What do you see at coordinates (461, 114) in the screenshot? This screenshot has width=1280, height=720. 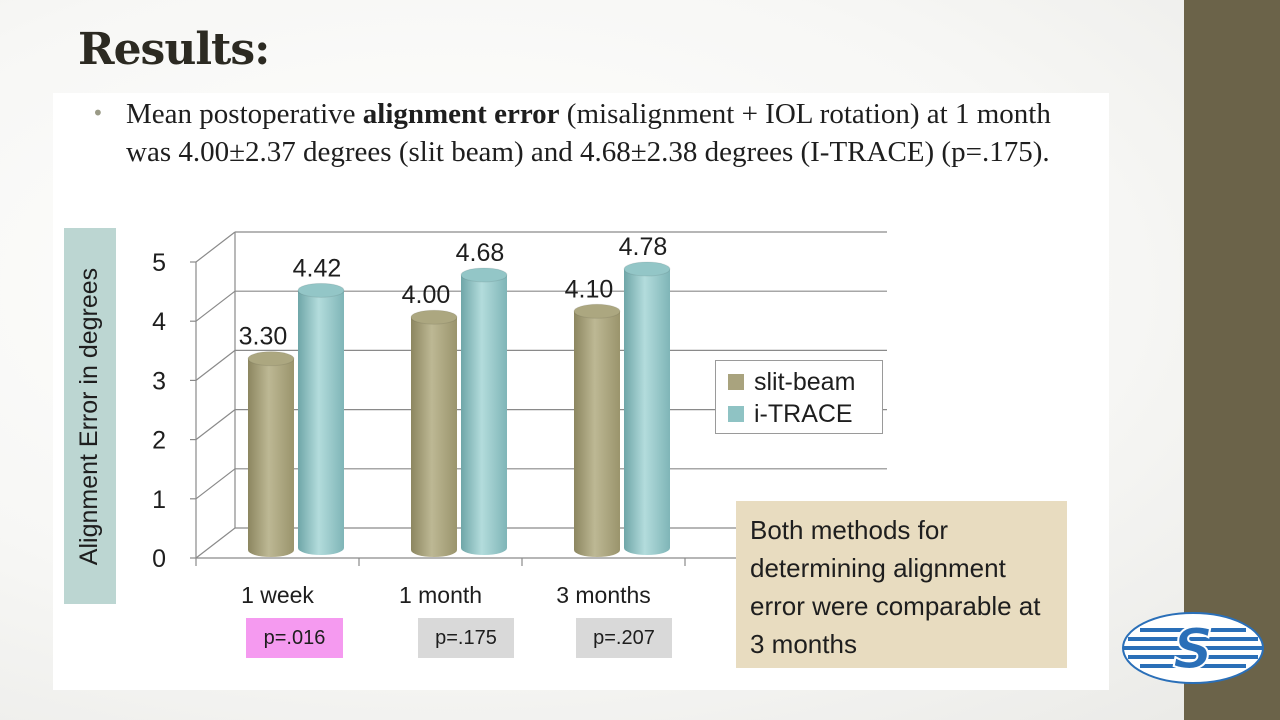 I see `bullet-text-bold: alignment error` at bounding box center [461, 114].